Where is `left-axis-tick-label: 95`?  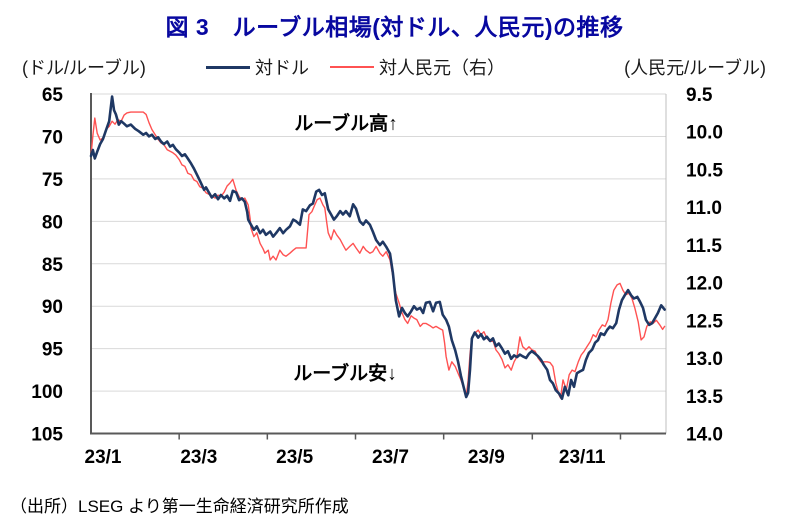
left-axis-tick-label: 95 is located at coordinates (53, 350).